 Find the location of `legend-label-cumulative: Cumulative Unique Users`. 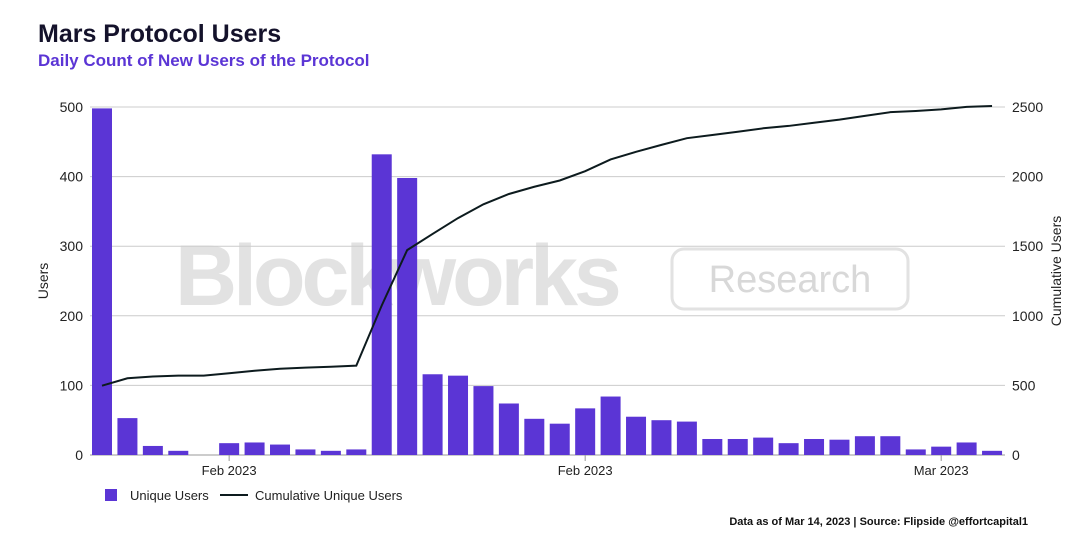

legend-label-cumulative: Cumulative Unique Users is located at coordinates (329, 495).